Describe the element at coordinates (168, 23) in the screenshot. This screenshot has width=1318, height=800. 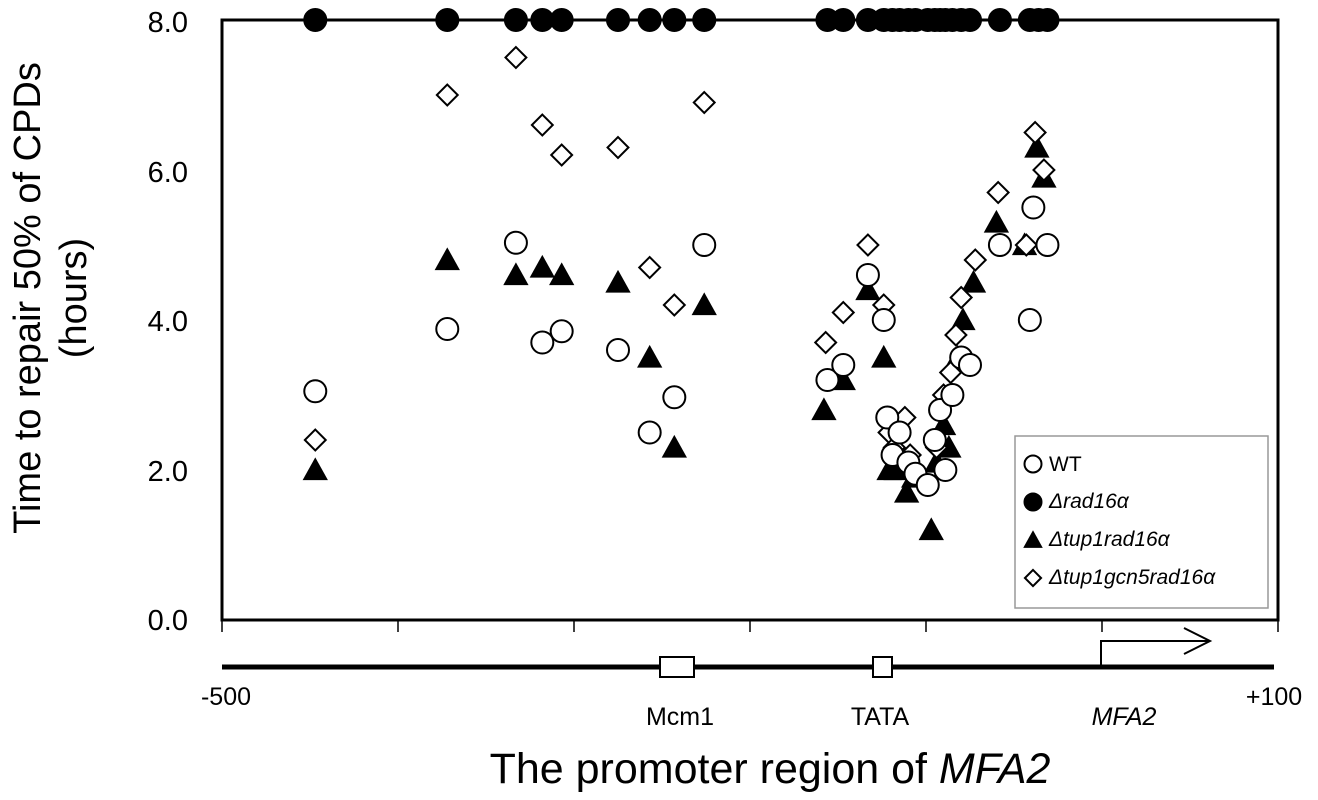
I see `y-tick-label: 8.0` at that location.